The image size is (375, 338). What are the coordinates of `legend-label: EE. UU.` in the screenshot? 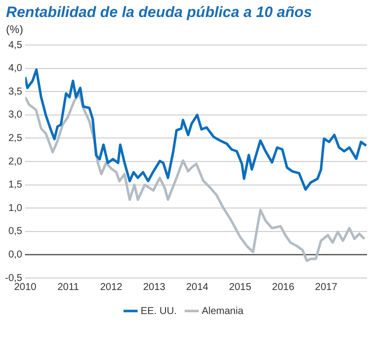 It's located at (158, 311).